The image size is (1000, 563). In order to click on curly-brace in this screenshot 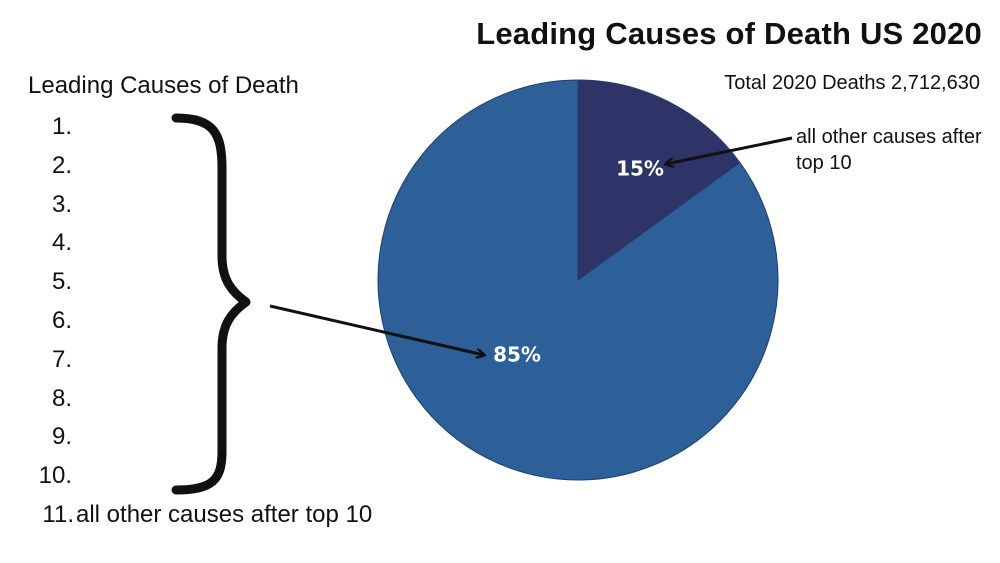, I will do `click(211, 304)`.